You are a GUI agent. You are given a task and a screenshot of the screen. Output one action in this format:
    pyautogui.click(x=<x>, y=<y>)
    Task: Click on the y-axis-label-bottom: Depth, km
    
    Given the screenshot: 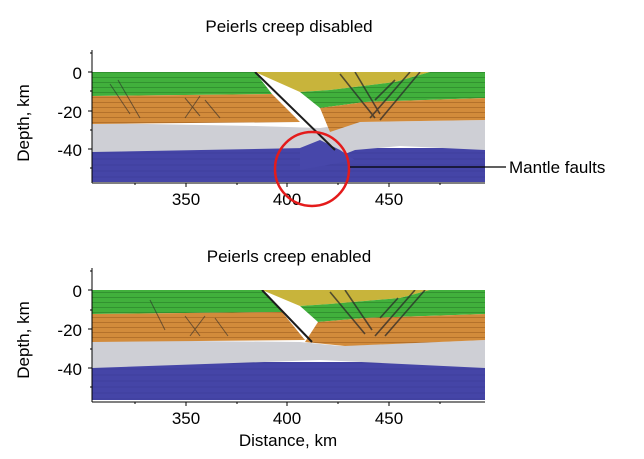 What is the action you would take?
    pyautogui.click(x=23, y=339)
    